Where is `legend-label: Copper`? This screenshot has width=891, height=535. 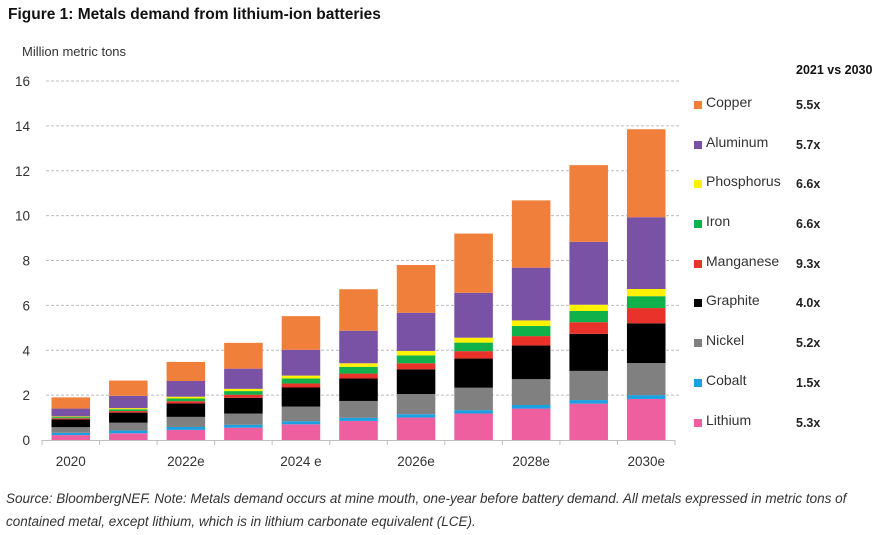
legend-label: Copper is located at coordinates (729, 102).